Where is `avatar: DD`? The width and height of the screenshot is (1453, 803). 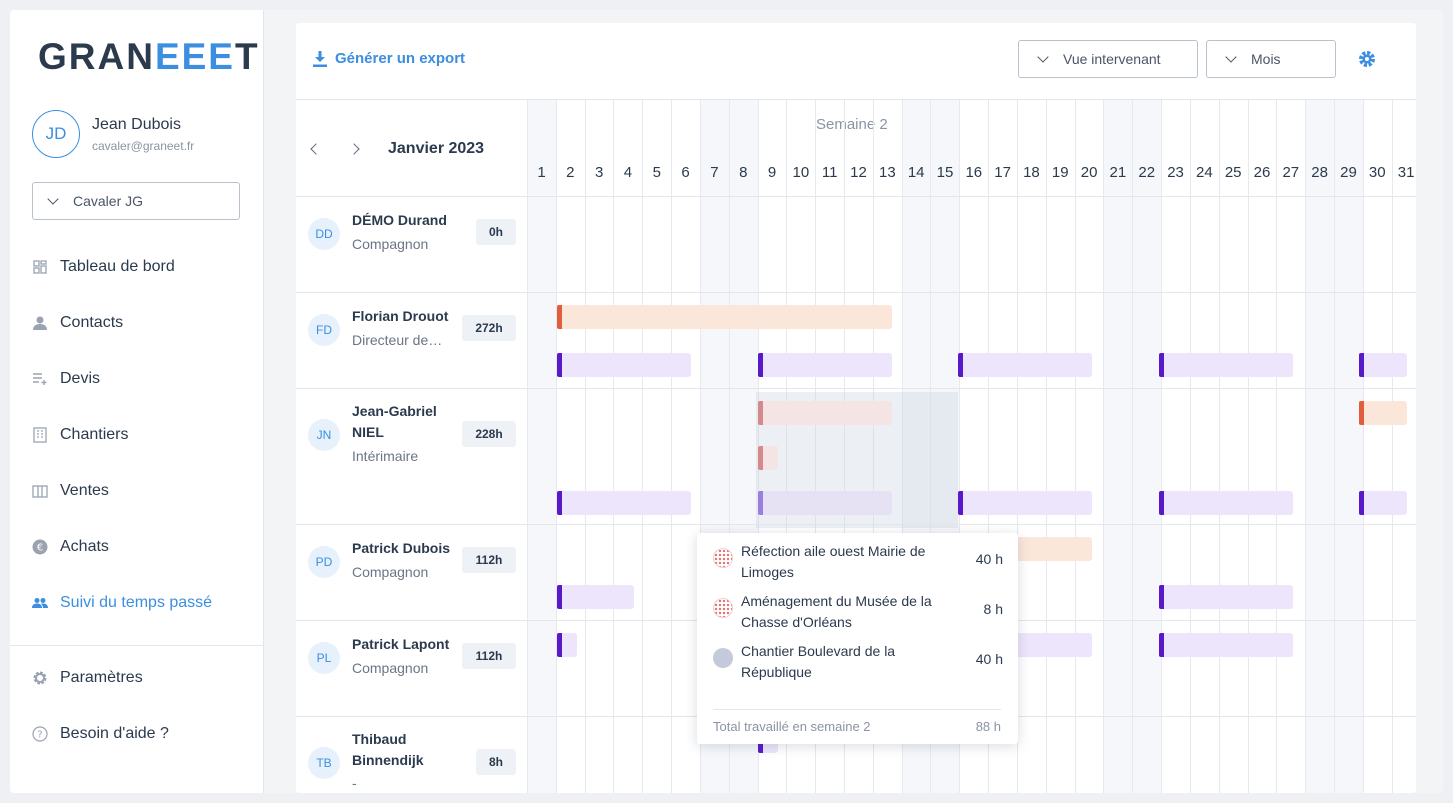 avatar: DD is located at coordinates (324, 234).